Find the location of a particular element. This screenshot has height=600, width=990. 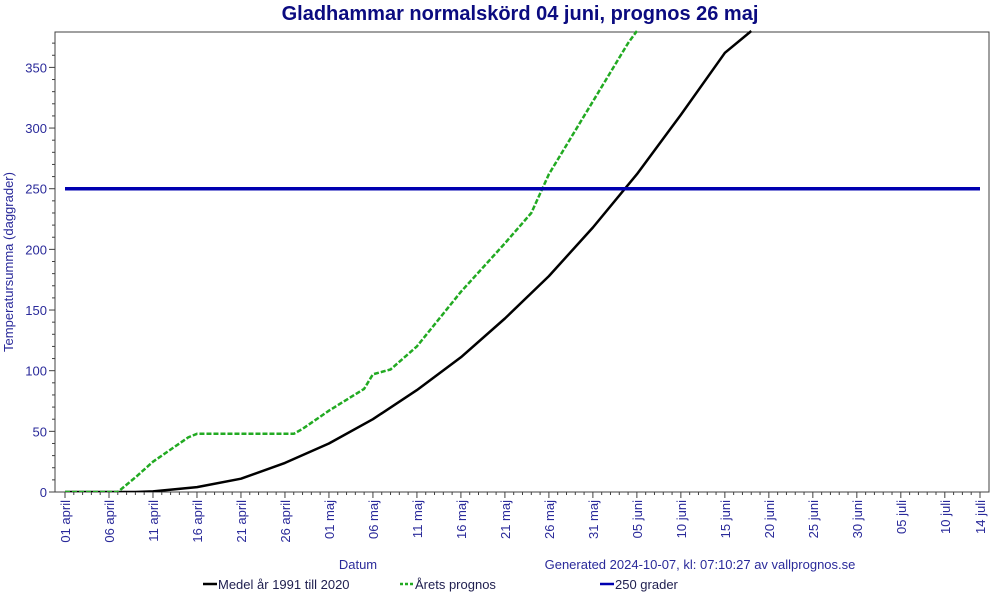

x-tick-label: 05 juni is located at coordinates (637, 519).